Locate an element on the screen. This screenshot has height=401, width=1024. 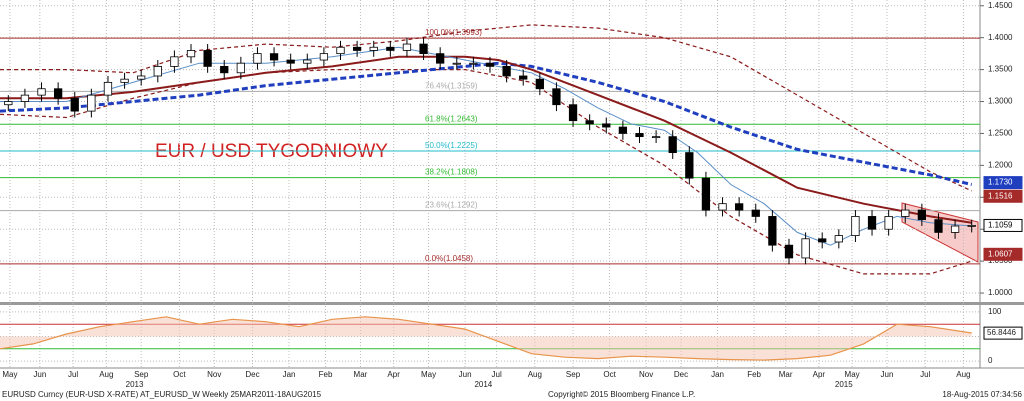
osc-line is located at coordinates (486, 338).